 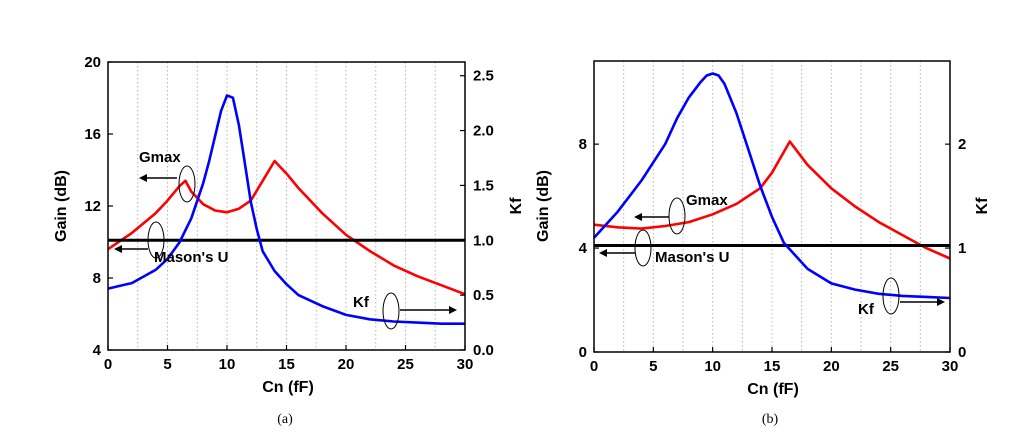 I want to click on chart-a-y2-tick-label: 0.0, so click(x=483, y=350).